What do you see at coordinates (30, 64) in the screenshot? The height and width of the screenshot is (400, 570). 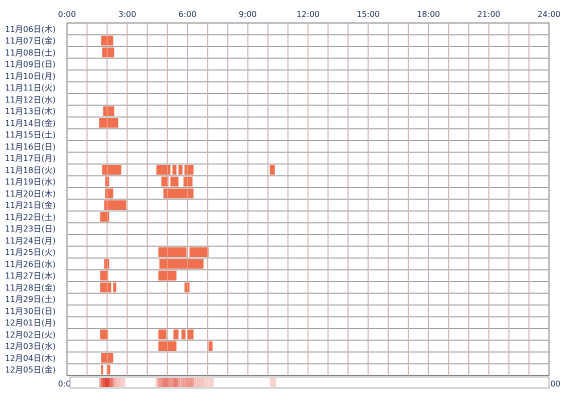 I see `row-label: 11月09日(日)` at bounding box center [30, 64].